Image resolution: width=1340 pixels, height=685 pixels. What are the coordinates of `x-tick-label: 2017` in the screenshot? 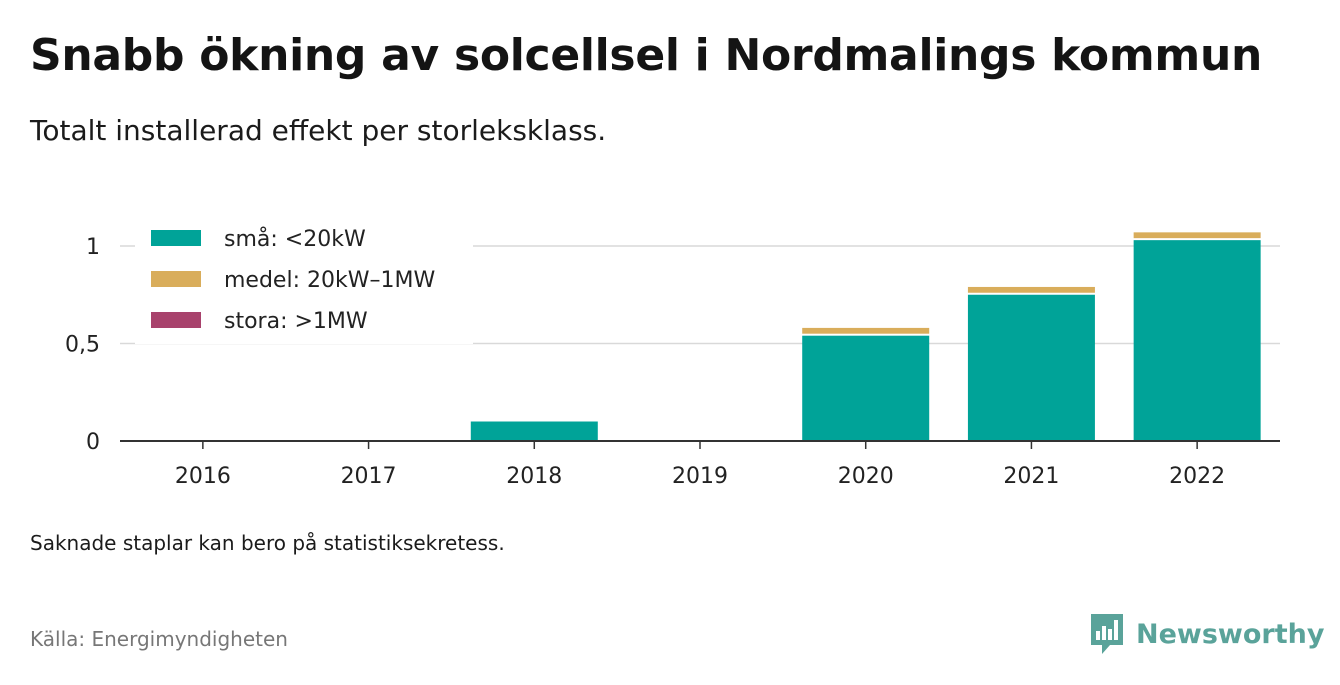 It's located at (369, 476).